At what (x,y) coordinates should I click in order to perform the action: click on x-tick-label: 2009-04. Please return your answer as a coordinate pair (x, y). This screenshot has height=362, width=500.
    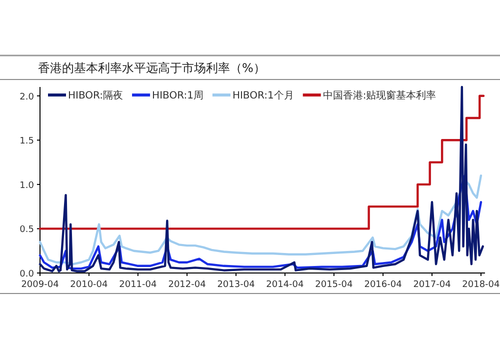
    Looking at the image, I should click on (40, 285).